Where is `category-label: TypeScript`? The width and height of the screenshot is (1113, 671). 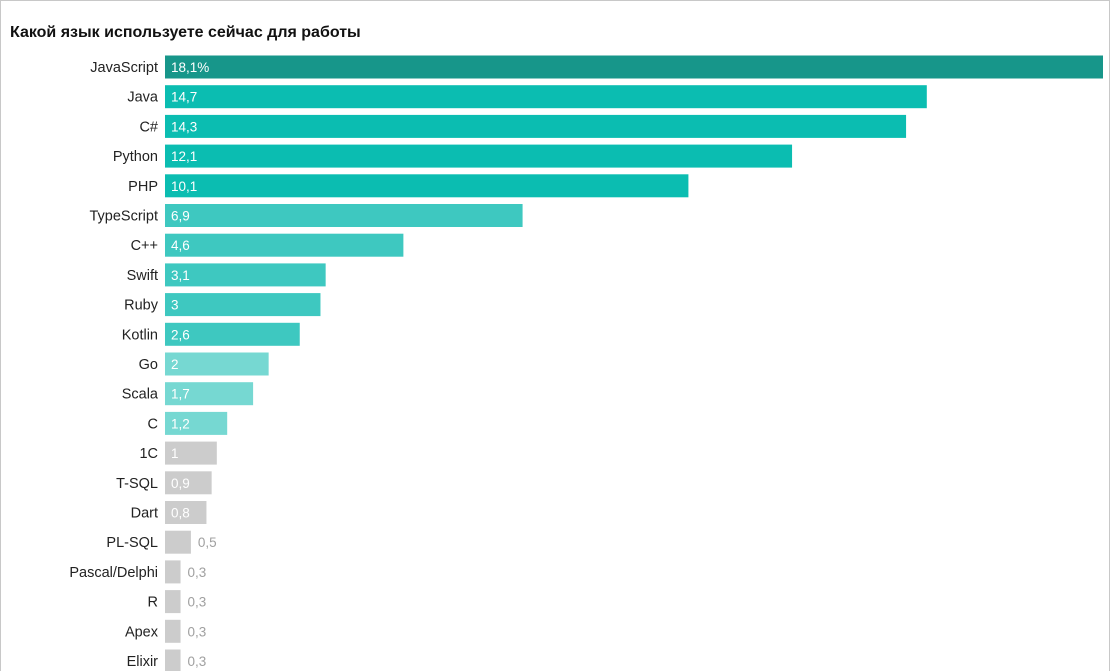
category-label: TypeScript is located at coordinates (124, 217).